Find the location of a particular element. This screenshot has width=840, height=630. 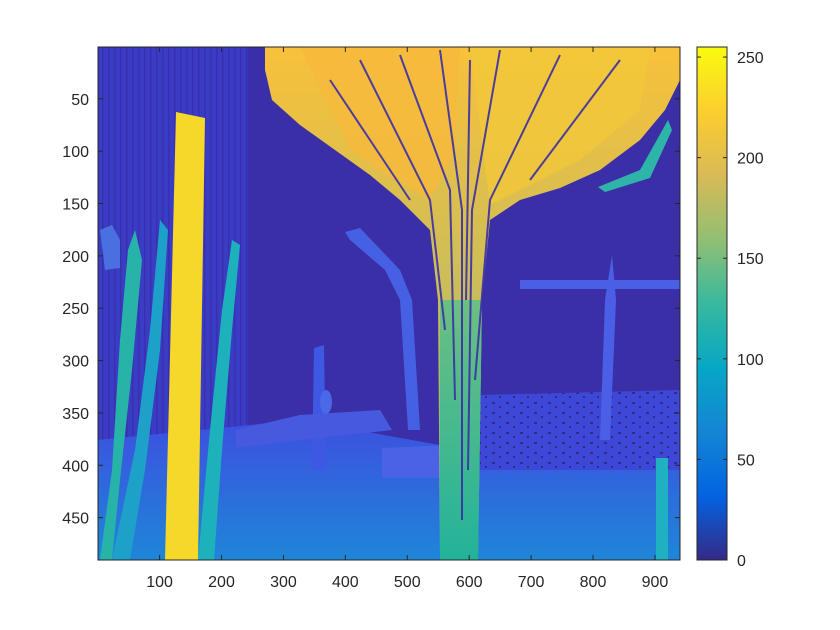

colorbar-ticks: 0 50 100 150 200 250 is located at coordinates (730, 310).